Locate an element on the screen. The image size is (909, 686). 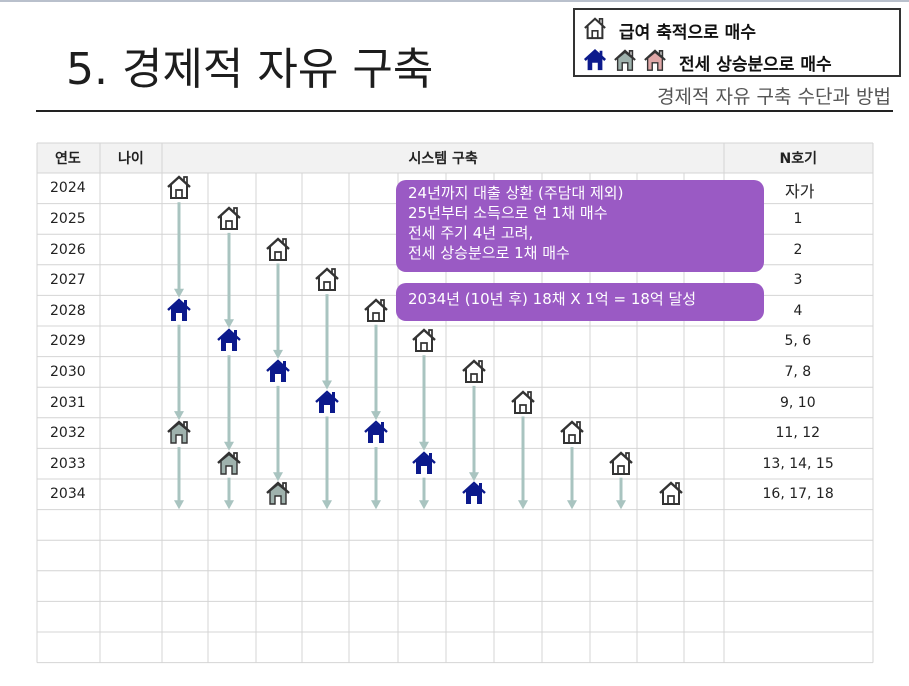
plan-note-line: 전세 상승분으로 1채 매수 is located at coordinates (489, 253).